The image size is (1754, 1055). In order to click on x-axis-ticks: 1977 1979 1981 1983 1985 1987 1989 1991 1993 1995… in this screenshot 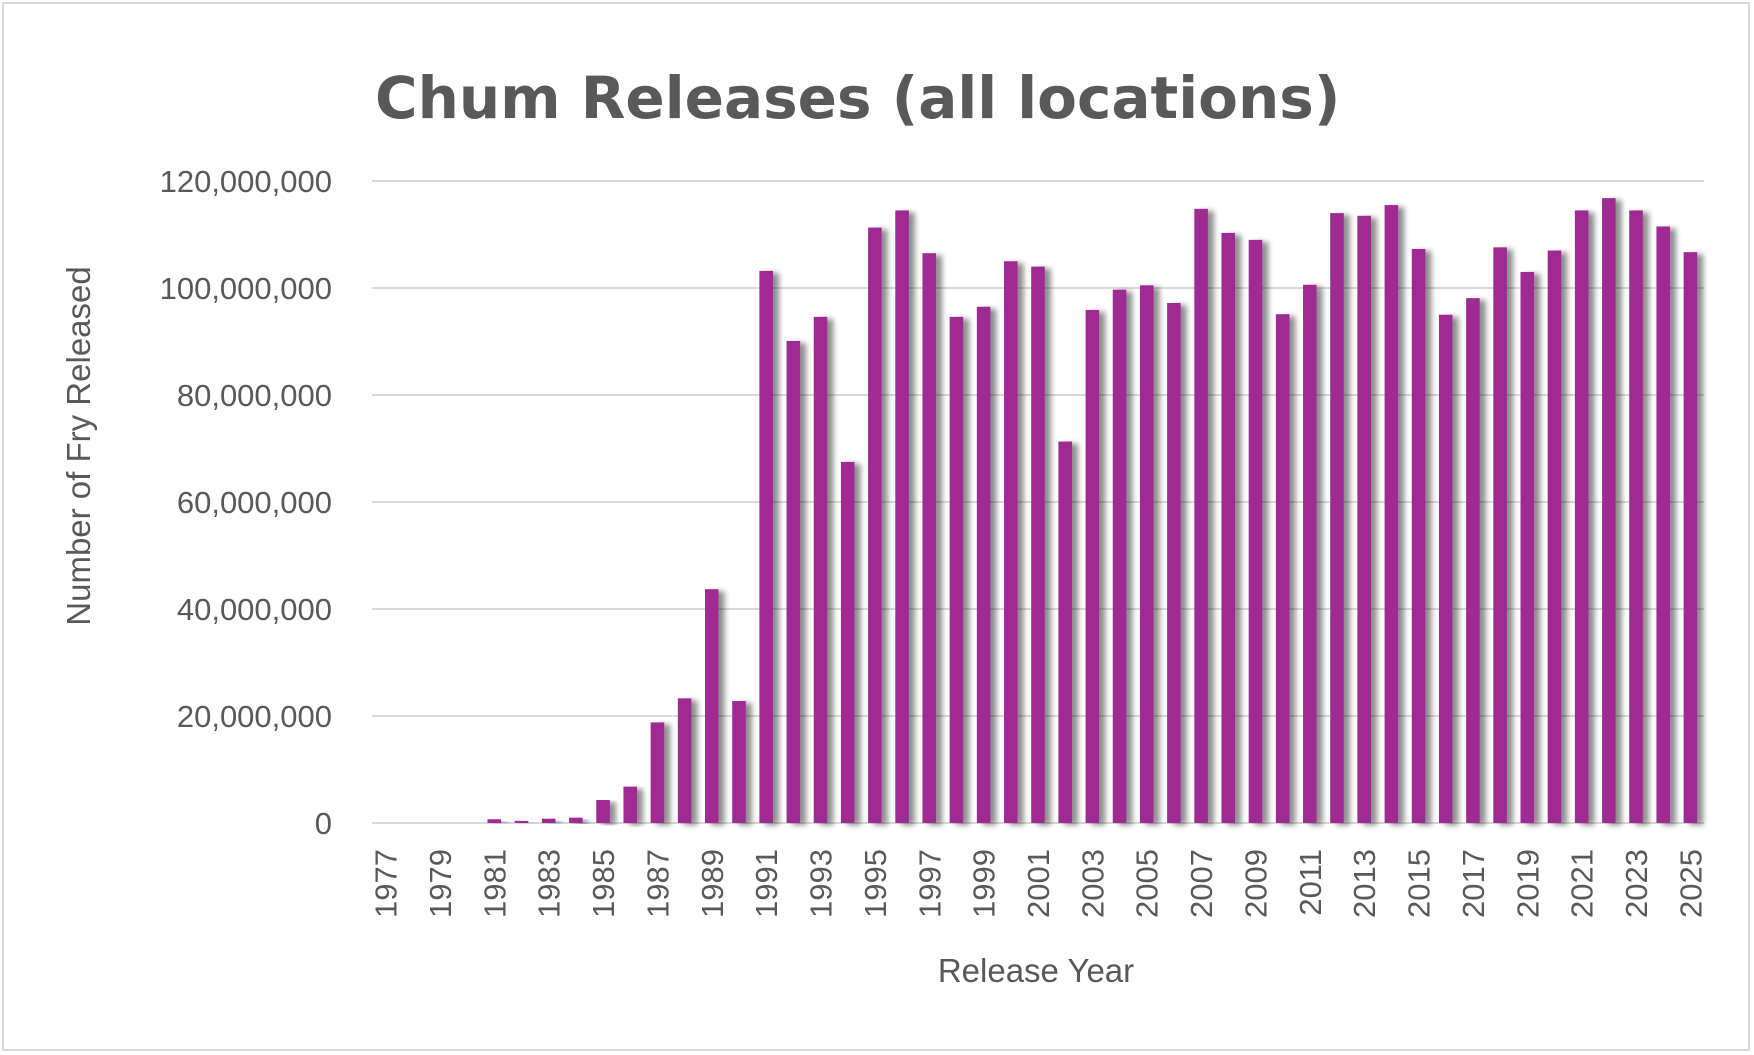, I will do `click(1039, 883)`.